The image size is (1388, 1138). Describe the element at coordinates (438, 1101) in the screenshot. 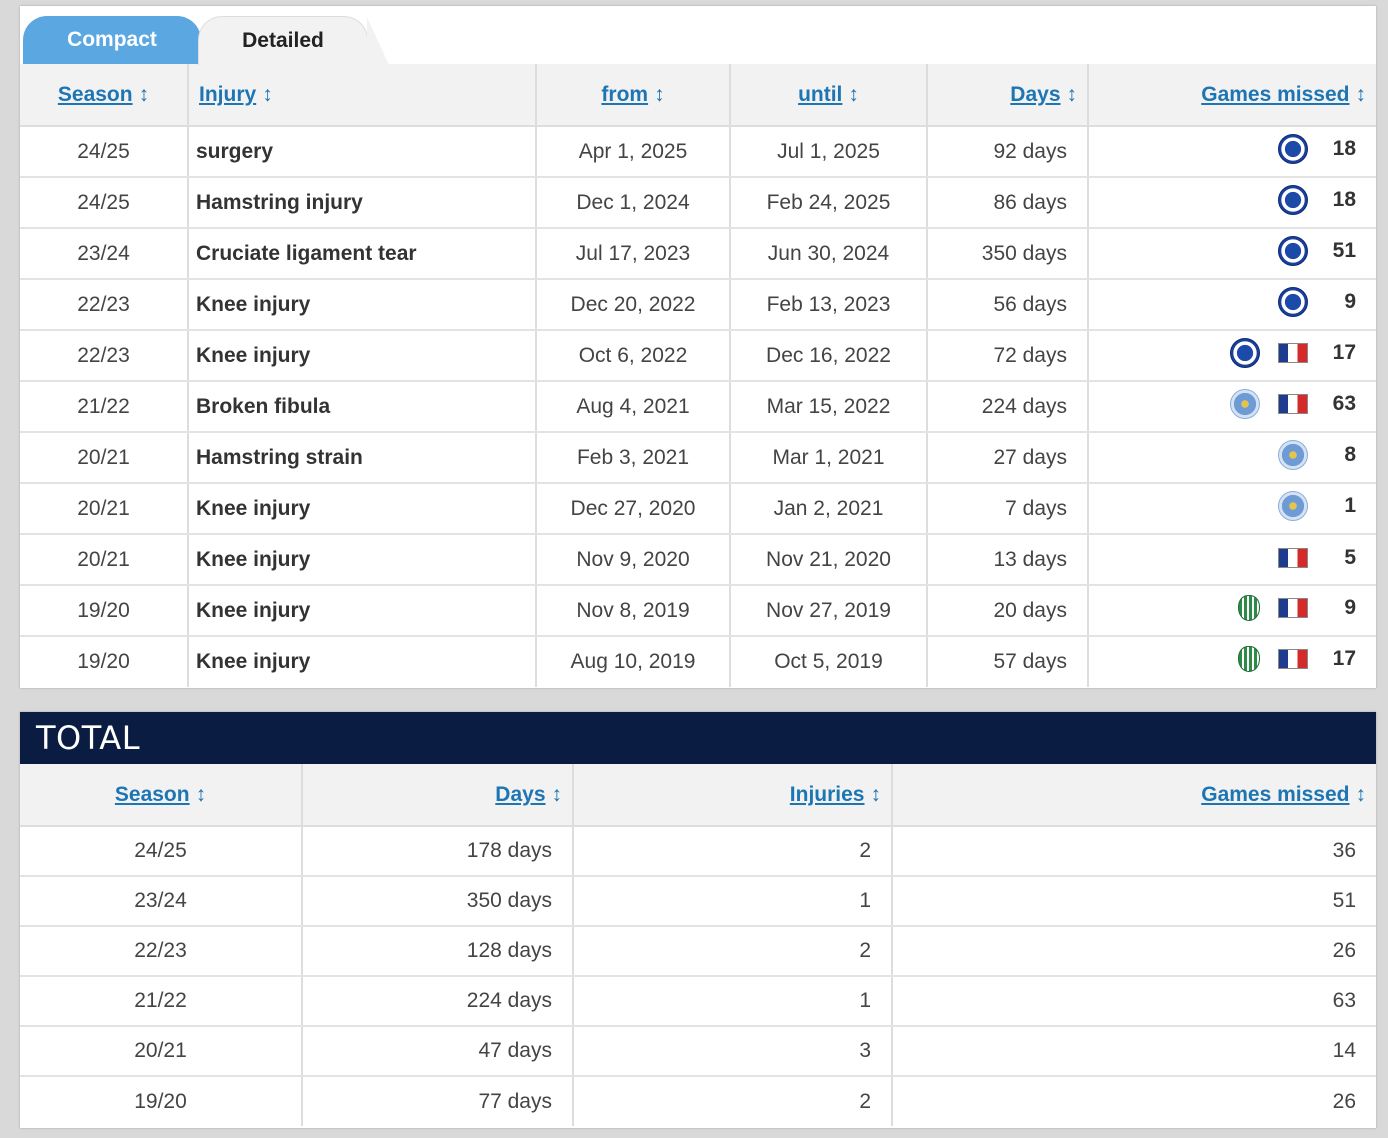

I see `total-days-cell: 77 days` at that location.